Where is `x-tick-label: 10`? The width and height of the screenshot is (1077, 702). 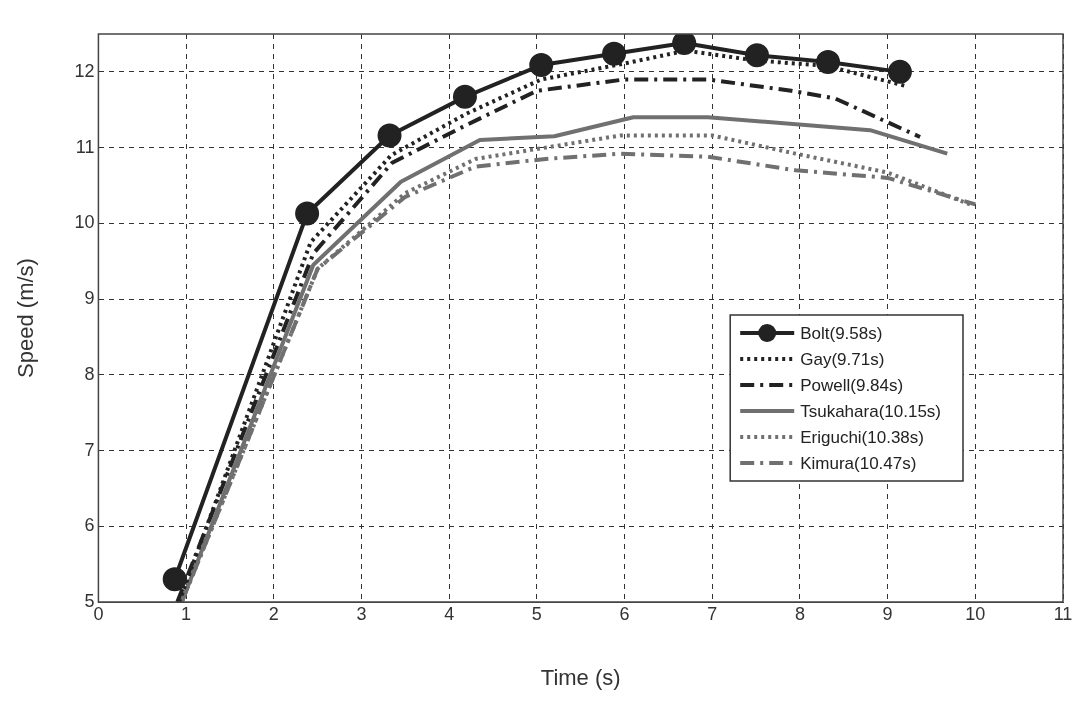 x-tick-label: 10 is located at coordinates (975, 613).